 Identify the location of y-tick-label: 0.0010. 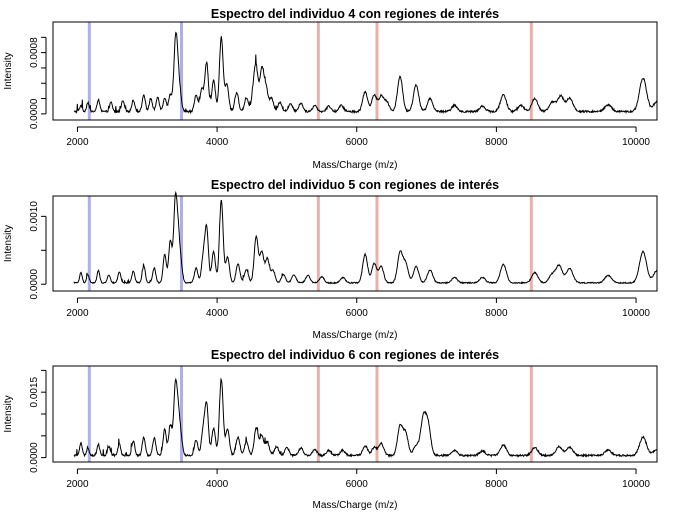
(34, 216).